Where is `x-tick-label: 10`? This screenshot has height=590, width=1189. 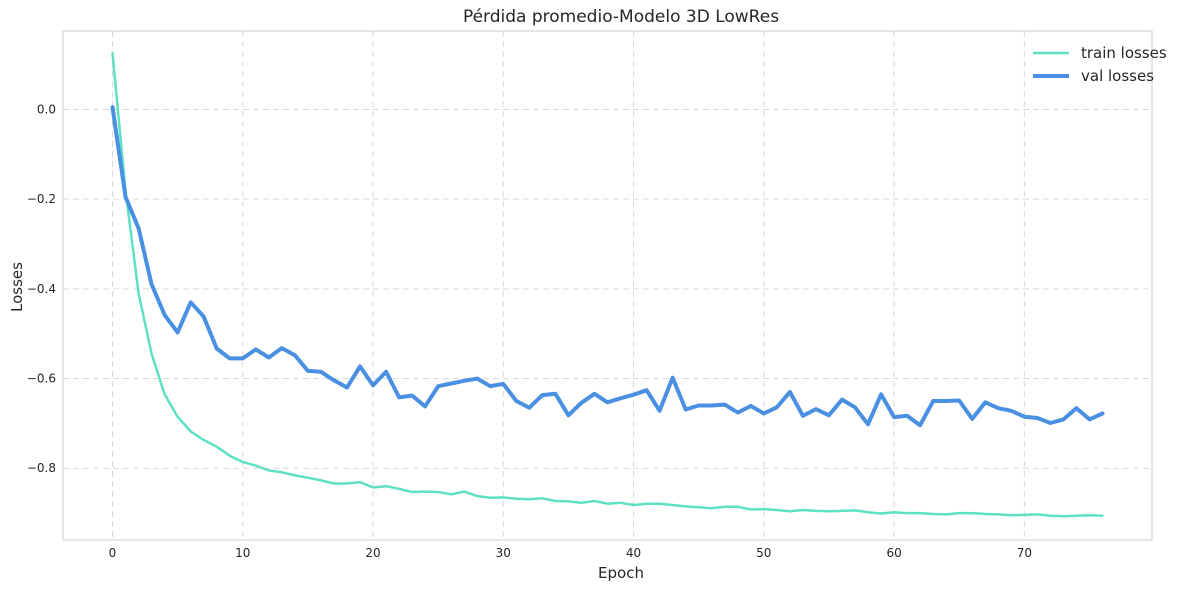
x-tick-label: 10 is located at coordinates (242, 553).